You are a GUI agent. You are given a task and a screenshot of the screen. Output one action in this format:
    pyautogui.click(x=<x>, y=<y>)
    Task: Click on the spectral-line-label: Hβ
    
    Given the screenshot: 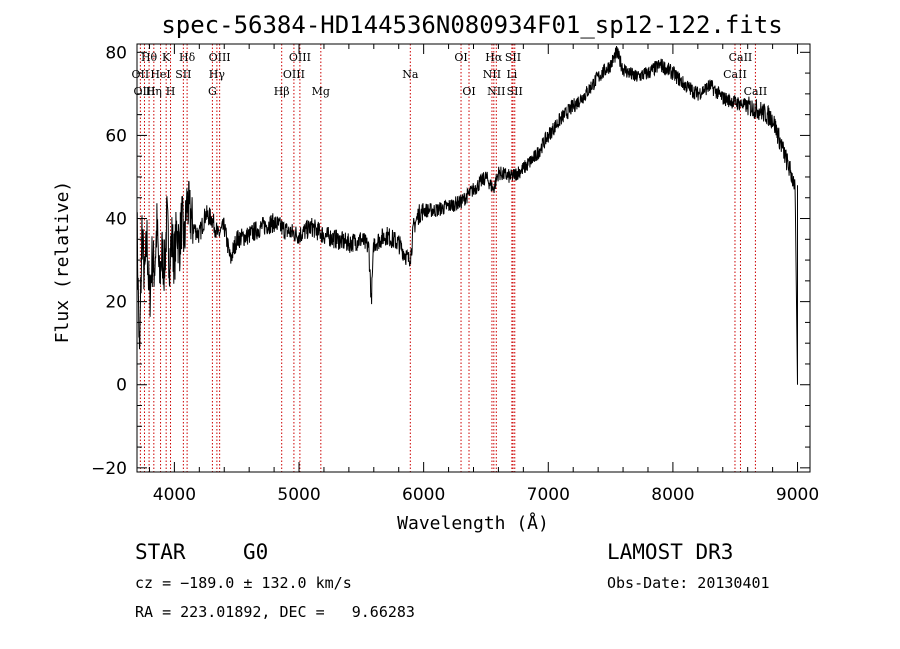 What is the action you would take?
    pyautogui.click(x=282, y=91)
    